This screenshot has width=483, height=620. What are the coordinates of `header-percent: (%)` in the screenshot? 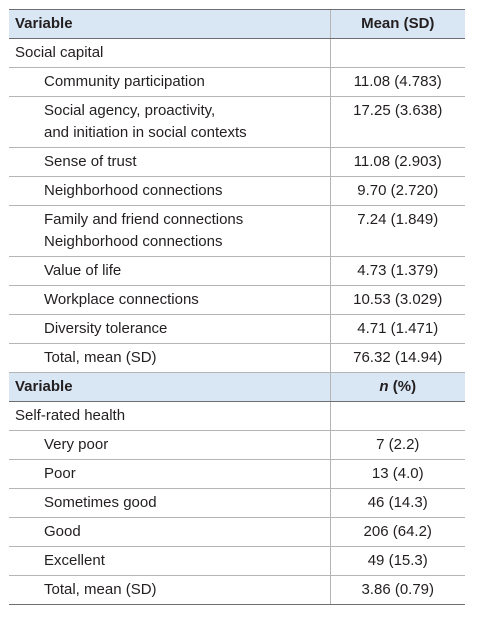 It's located at (402, 386).